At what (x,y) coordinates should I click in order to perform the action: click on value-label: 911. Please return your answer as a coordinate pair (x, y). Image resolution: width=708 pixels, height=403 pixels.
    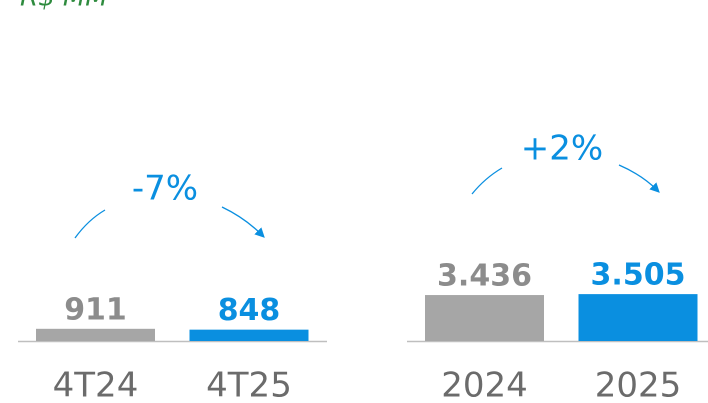
    Looking at the image, I should click on (95, 309).